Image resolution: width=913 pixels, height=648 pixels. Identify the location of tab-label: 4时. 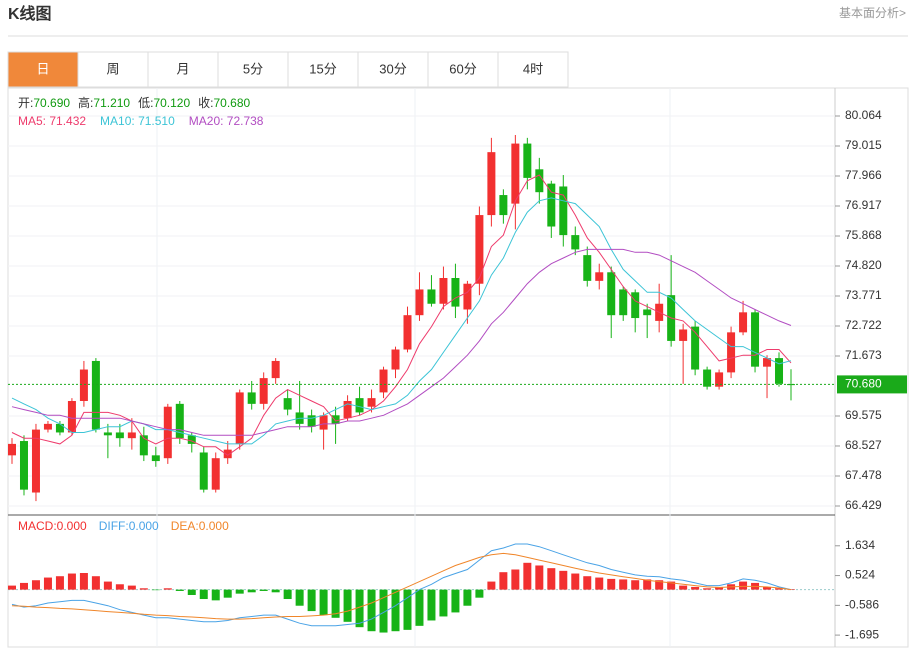
(533, 68).